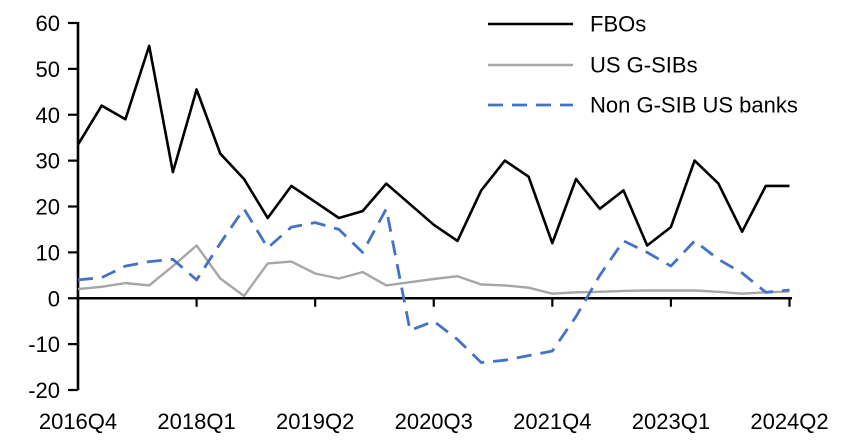 This screenshot has height=442, width=852. What do you see at coordinates (644, 65) in the screenshot?
I see `legend-label-1: US G-SIBs` at bounding box center [644, 65].